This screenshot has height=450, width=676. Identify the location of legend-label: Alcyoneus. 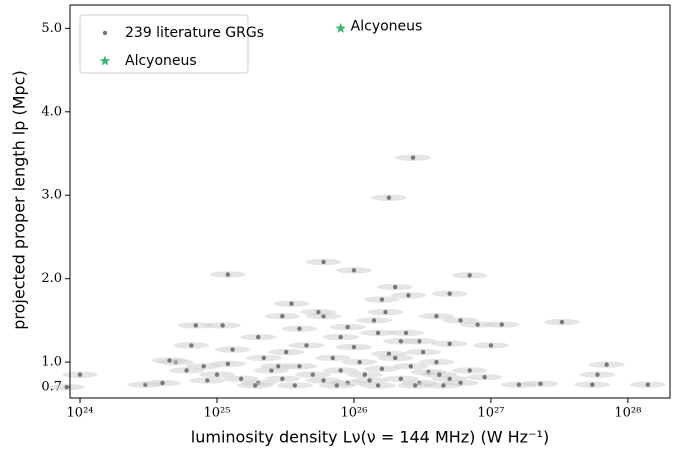
(161, 61).